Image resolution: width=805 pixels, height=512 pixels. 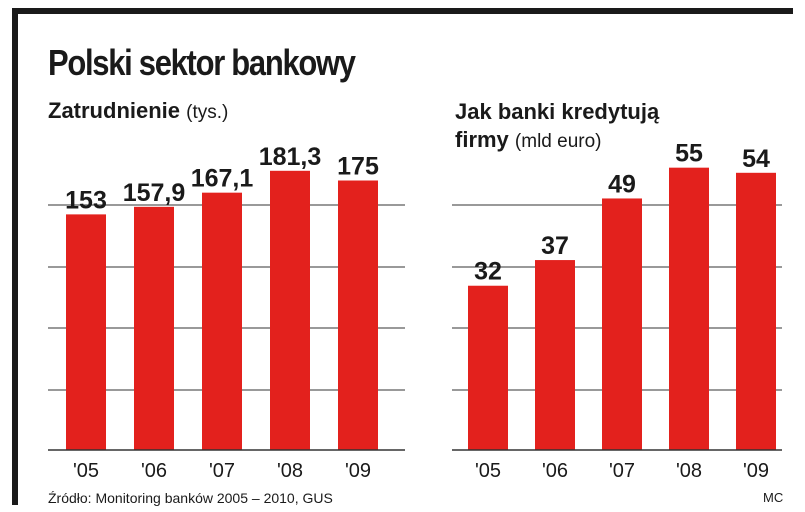 What do you see at coordinates (290, 471) in the screenshot?
I see `chart1-tick-label-3: '08` at bounding box center [290, 471].